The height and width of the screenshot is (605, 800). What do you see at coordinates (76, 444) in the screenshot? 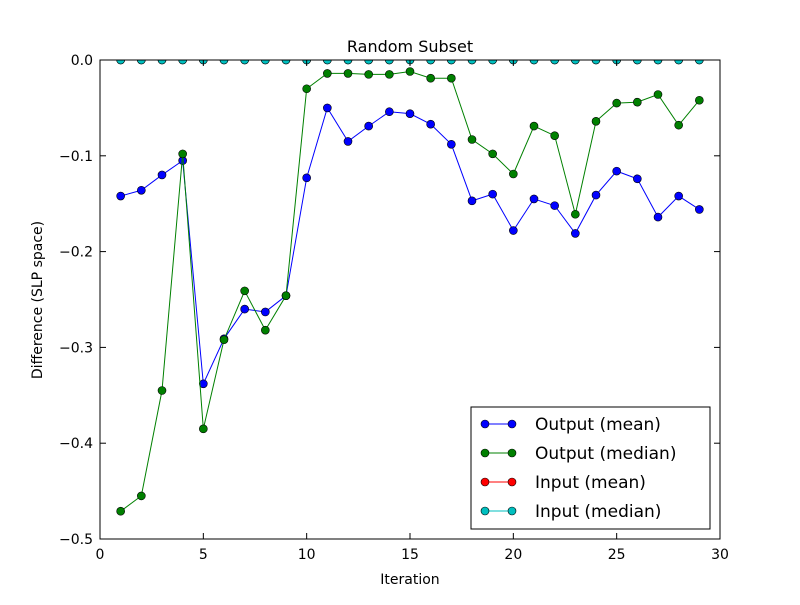
I see `y-tick-label: −0.4` at bounding box center [76, 444].